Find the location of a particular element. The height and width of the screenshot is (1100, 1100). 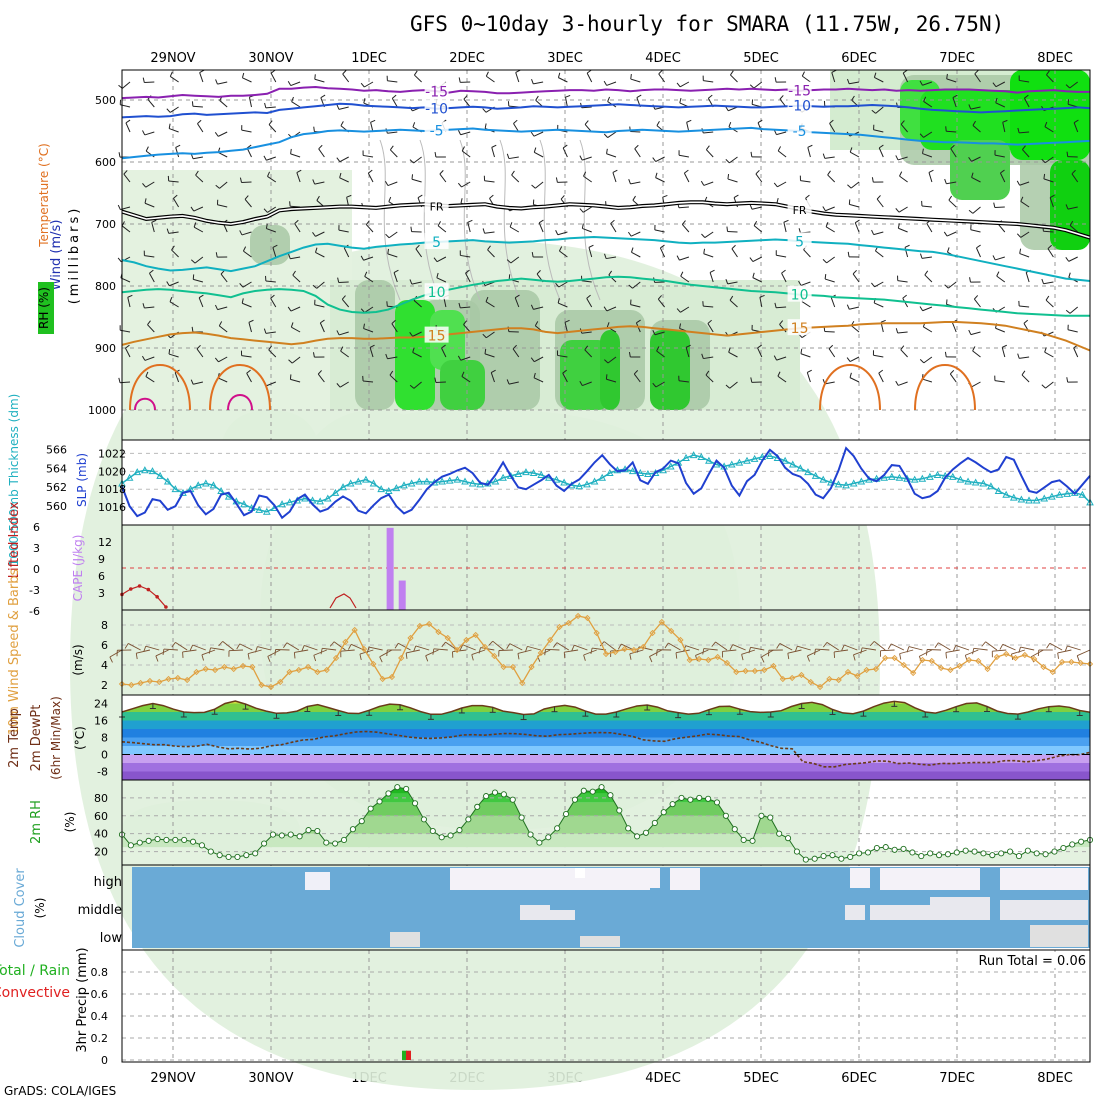

isotherm-label: 5 is located at coordinates (799, 242).